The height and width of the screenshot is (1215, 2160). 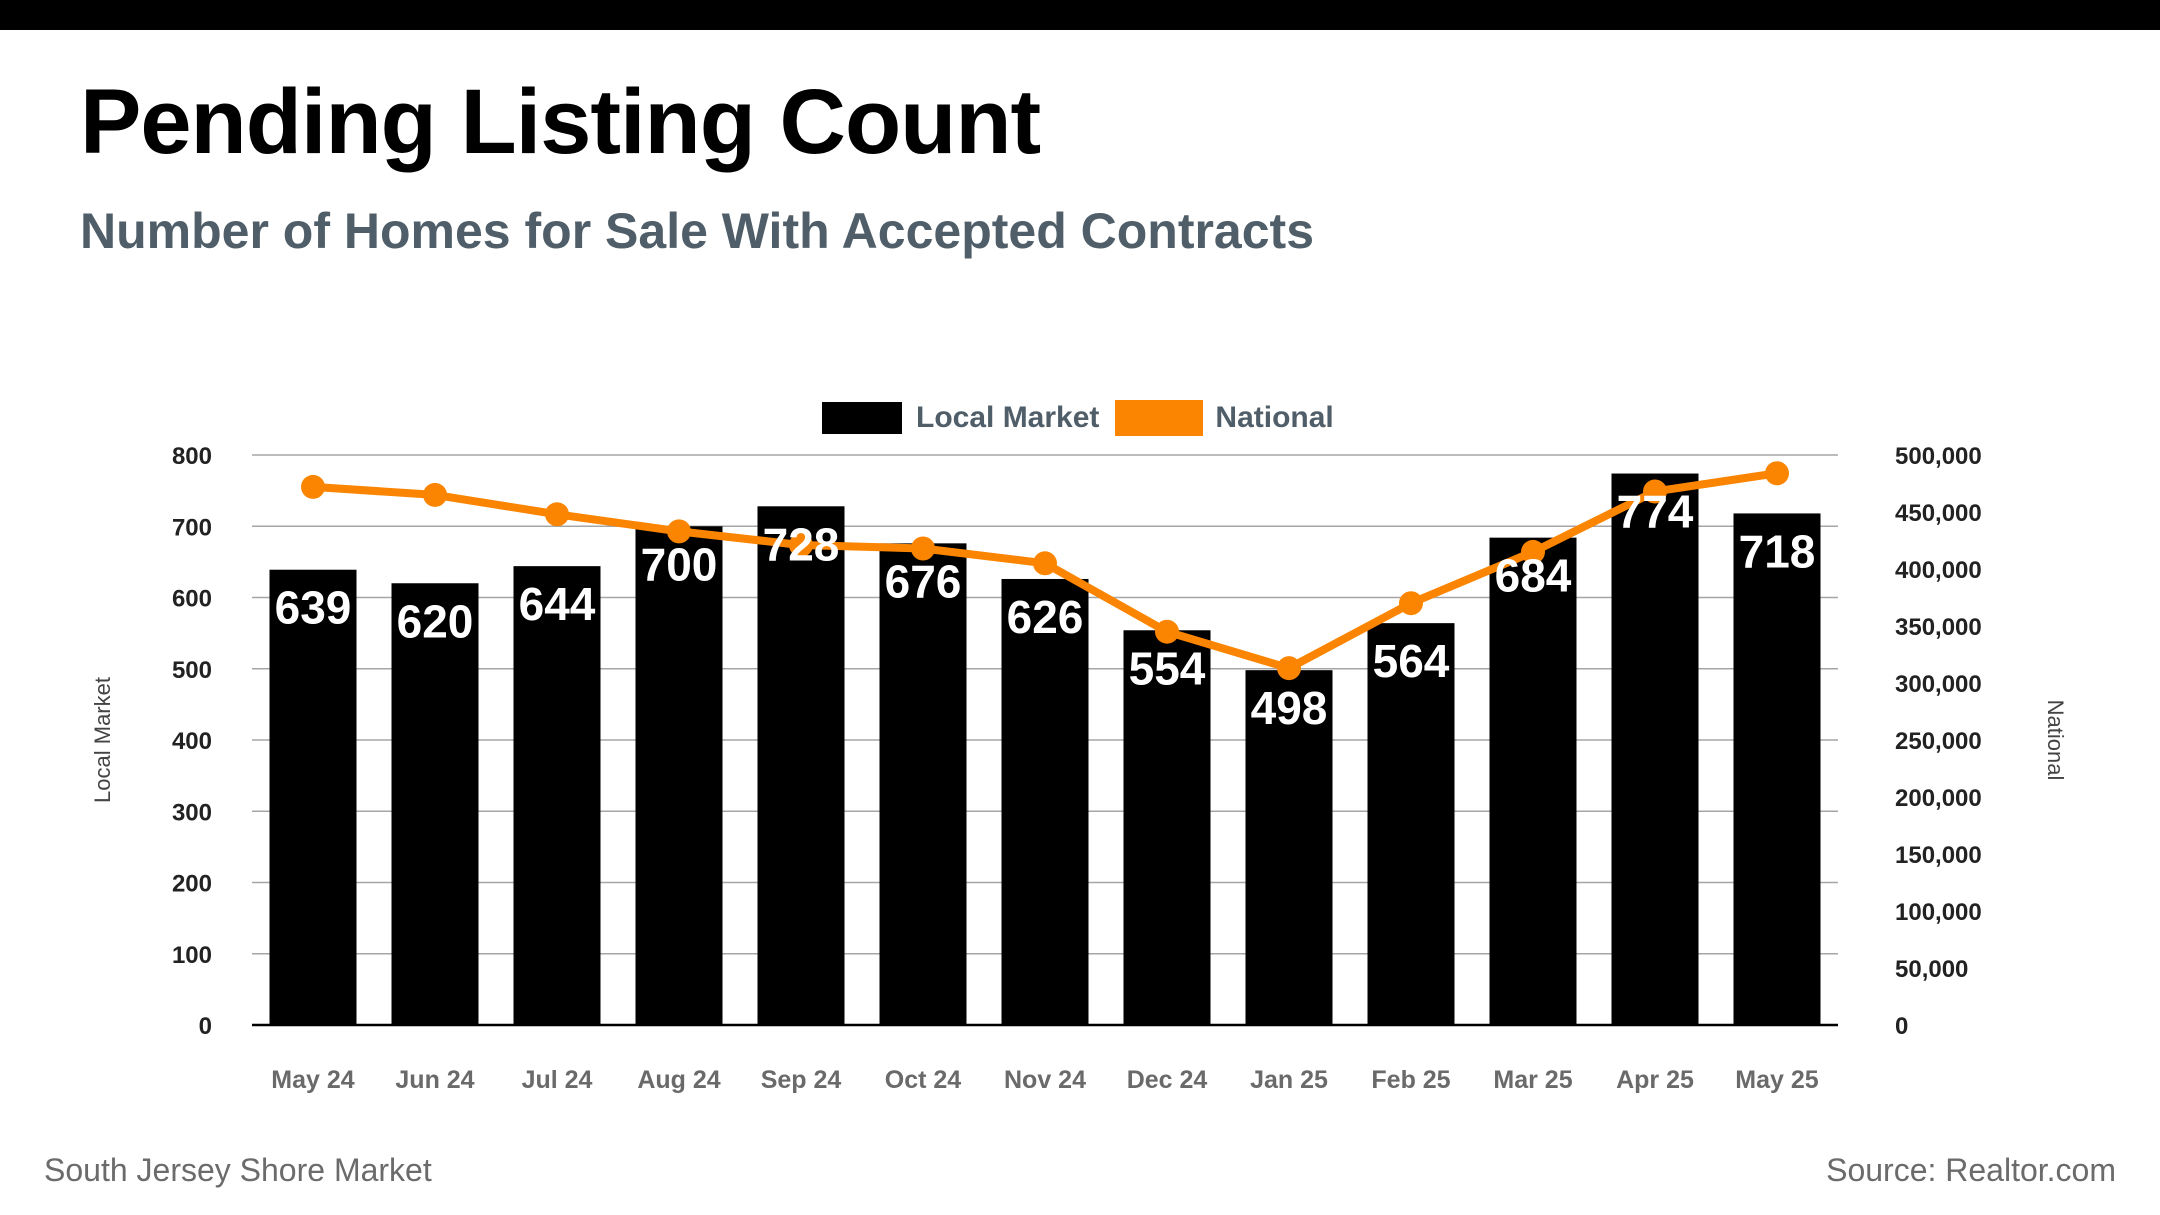 What do you see at coordinates (1274, 417) in the screenshot?
I see `legend-label-national: National` at bounding box center [1274, 417].